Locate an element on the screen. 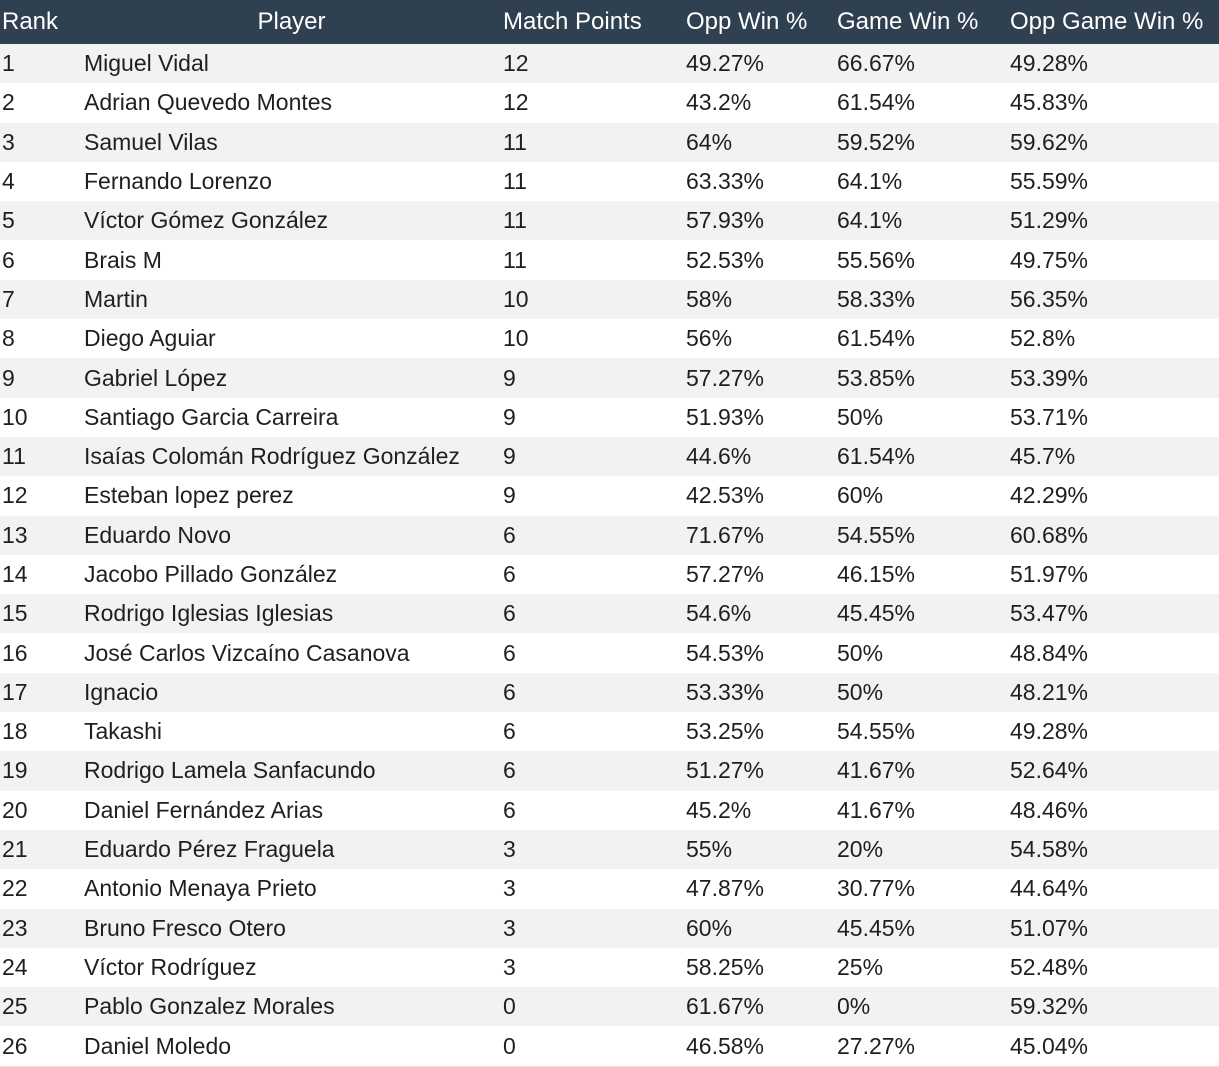 The image size is (1219, 1067). opp-game-win-cell: 49.75% is located at coordinates (1113, 260).